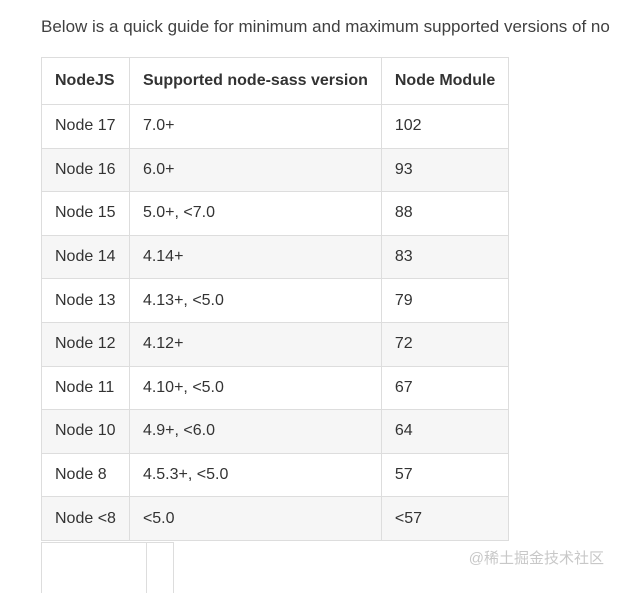 The width and height of the screenshot is (618, 593). I want to click on table-row: Node 16 6.0+ 93, so click(275, 170).